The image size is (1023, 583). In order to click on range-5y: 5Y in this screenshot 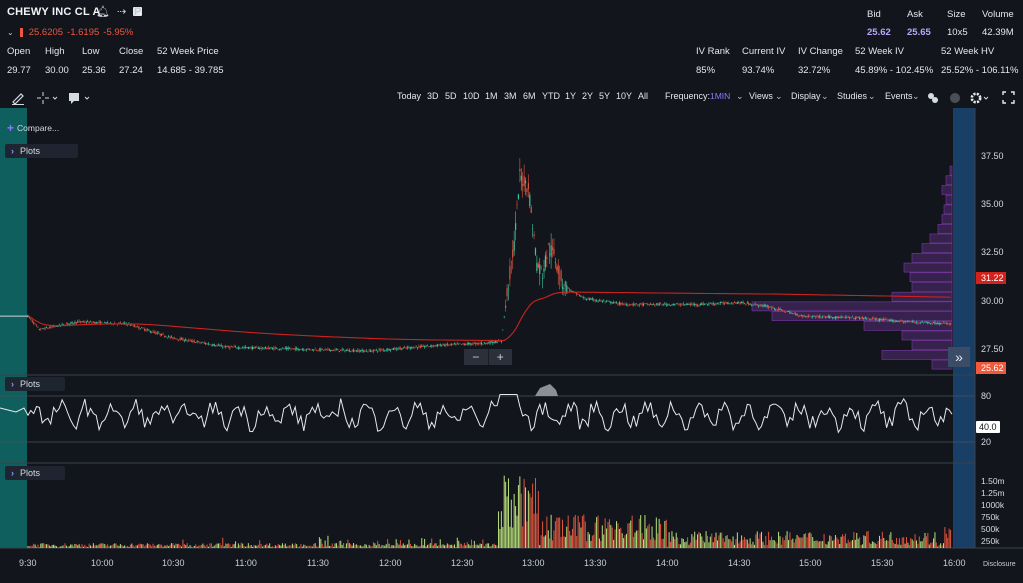, I will do `click(605, 96)`.